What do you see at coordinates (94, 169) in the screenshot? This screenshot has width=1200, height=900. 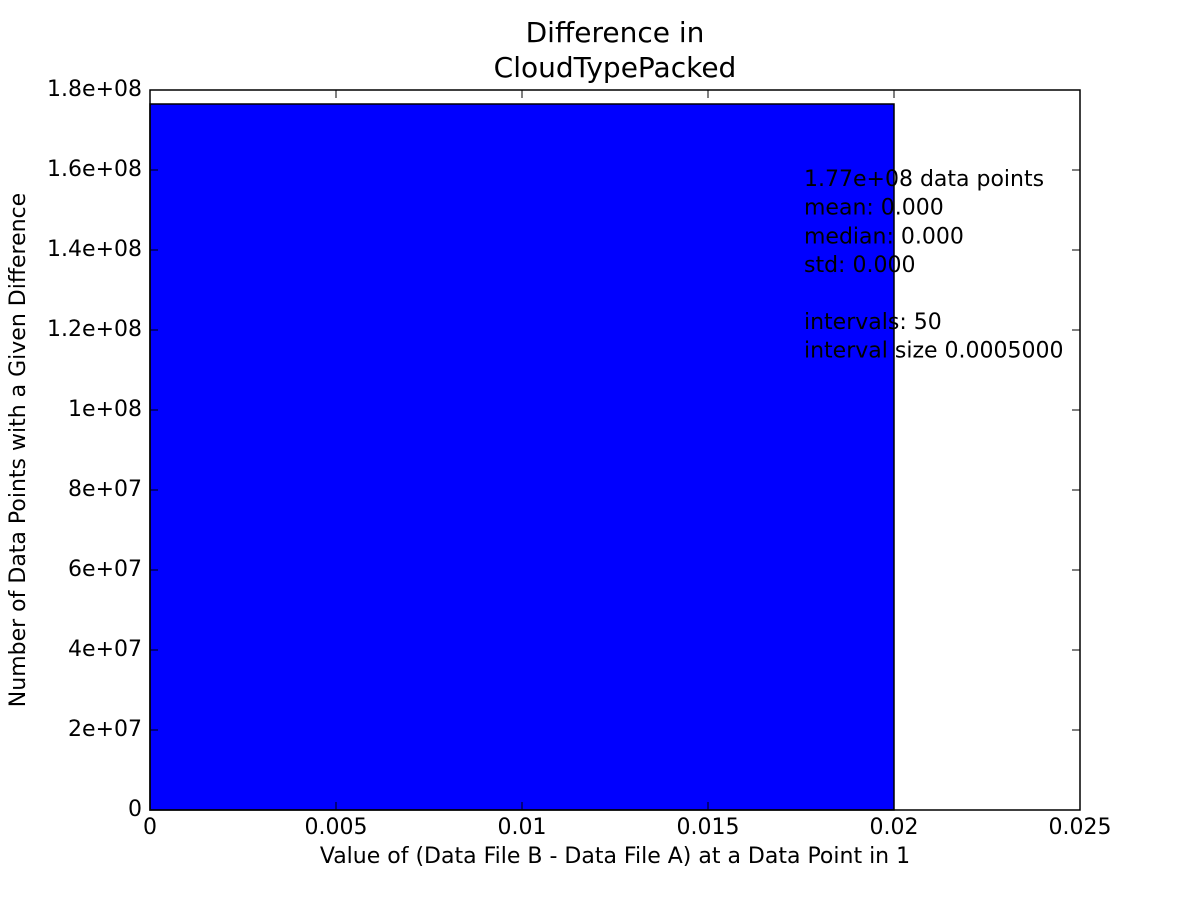 I see `y-tick-label: 1.6e+08` at bounding box center [94, 169].